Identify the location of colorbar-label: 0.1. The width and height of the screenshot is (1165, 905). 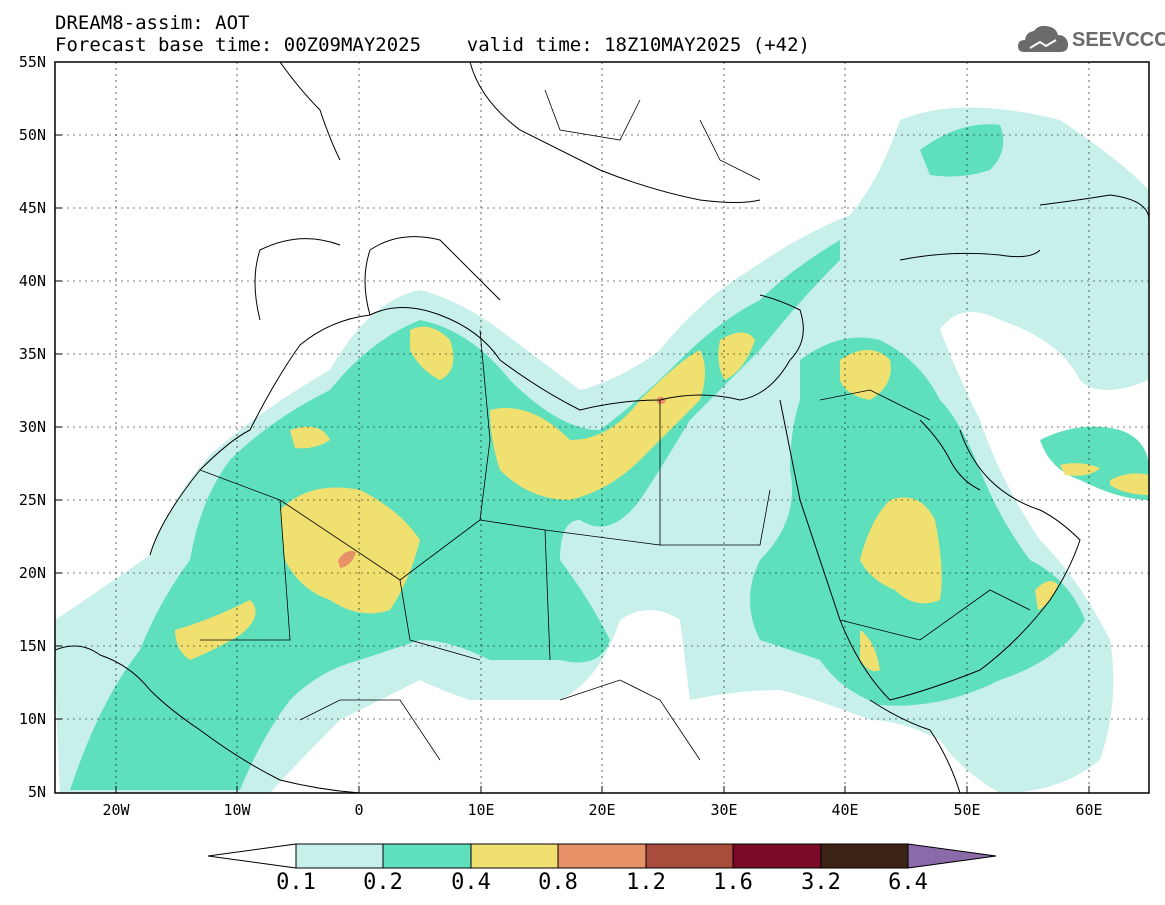
(296, 882).